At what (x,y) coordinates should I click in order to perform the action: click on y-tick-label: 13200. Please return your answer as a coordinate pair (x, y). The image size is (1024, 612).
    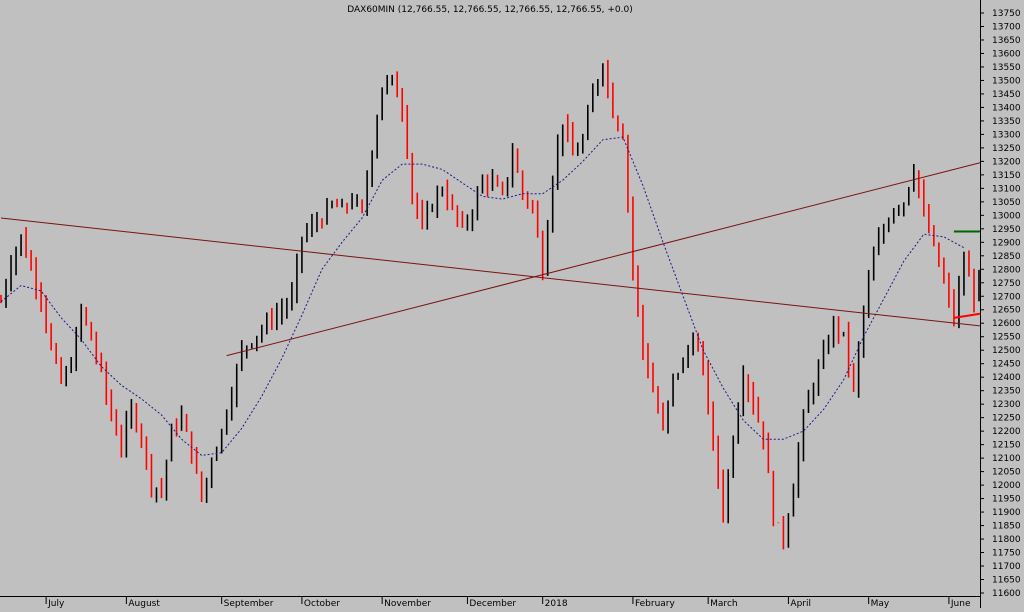
    Looking at the image, I should click on (1006, 162).